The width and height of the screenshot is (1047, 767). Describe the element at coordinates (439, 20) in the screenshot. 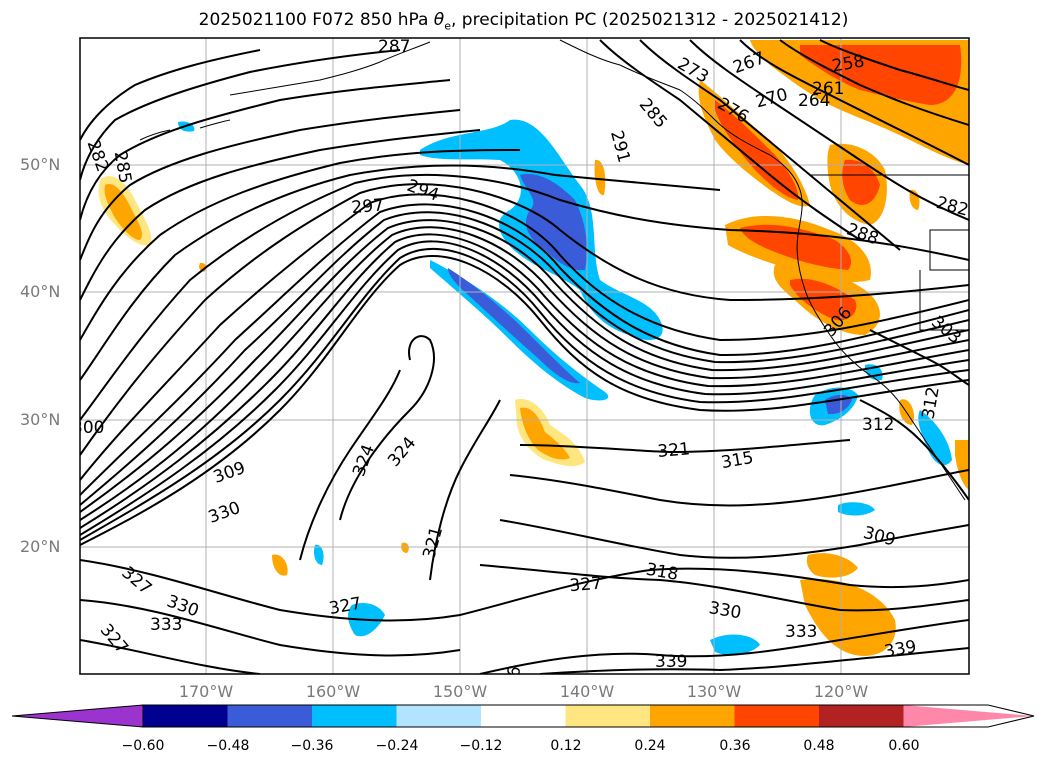

I see `title-theta: θ` at that location.